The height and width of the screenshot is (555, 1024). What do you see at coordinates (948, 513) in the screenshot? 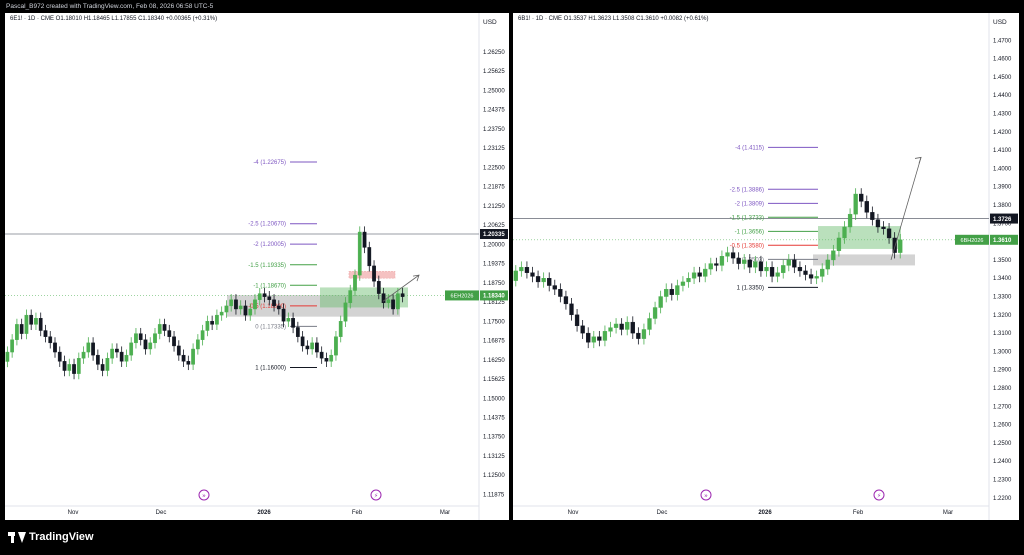
I see `x-tick-label: Mar` at bounding box center [948, 513].